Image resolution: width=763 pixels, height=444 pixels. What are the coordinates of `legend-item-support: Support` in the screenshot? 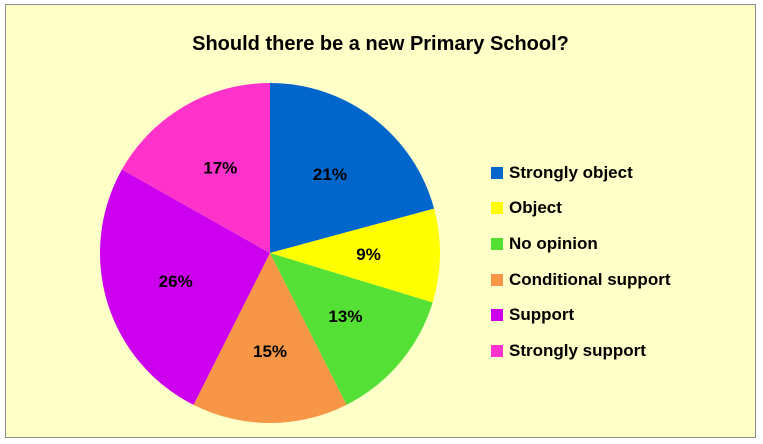 It's located at (580, 315).